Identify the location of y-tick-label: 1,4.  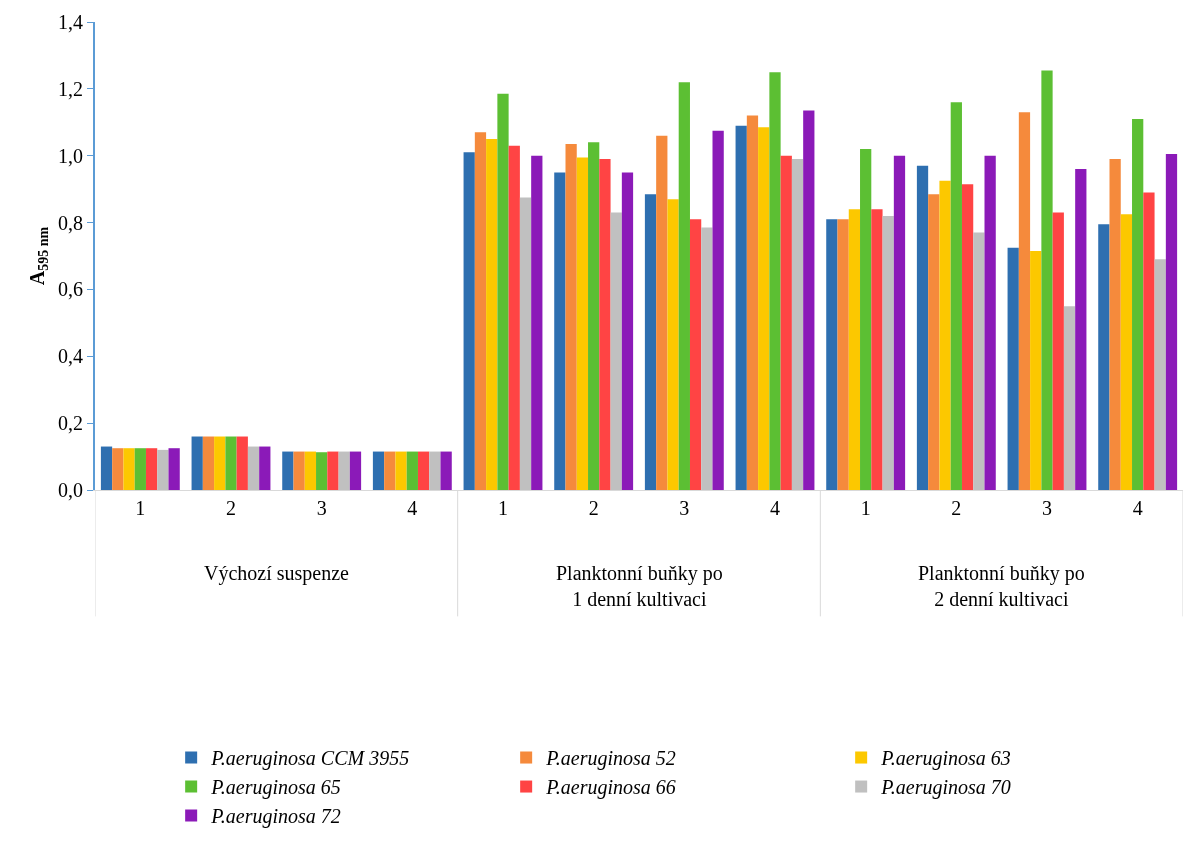
(70, 22).